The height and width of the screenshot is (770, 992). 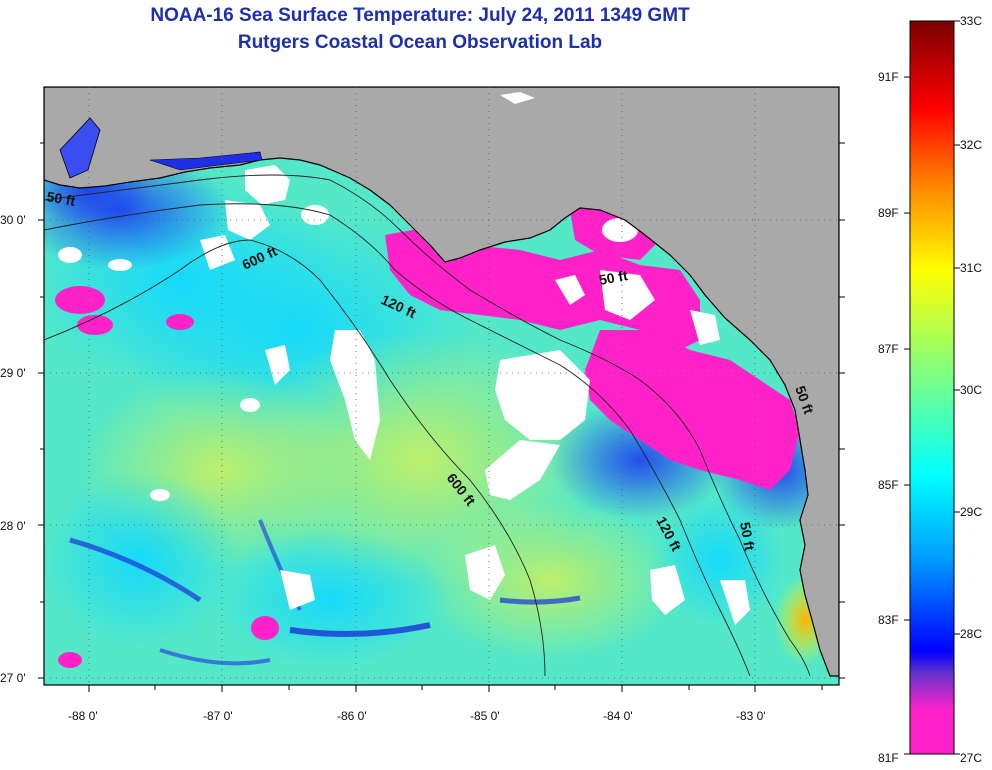 I want to click on colorbar-fahrenheit-label: 83F, so click(x=888, y=620).